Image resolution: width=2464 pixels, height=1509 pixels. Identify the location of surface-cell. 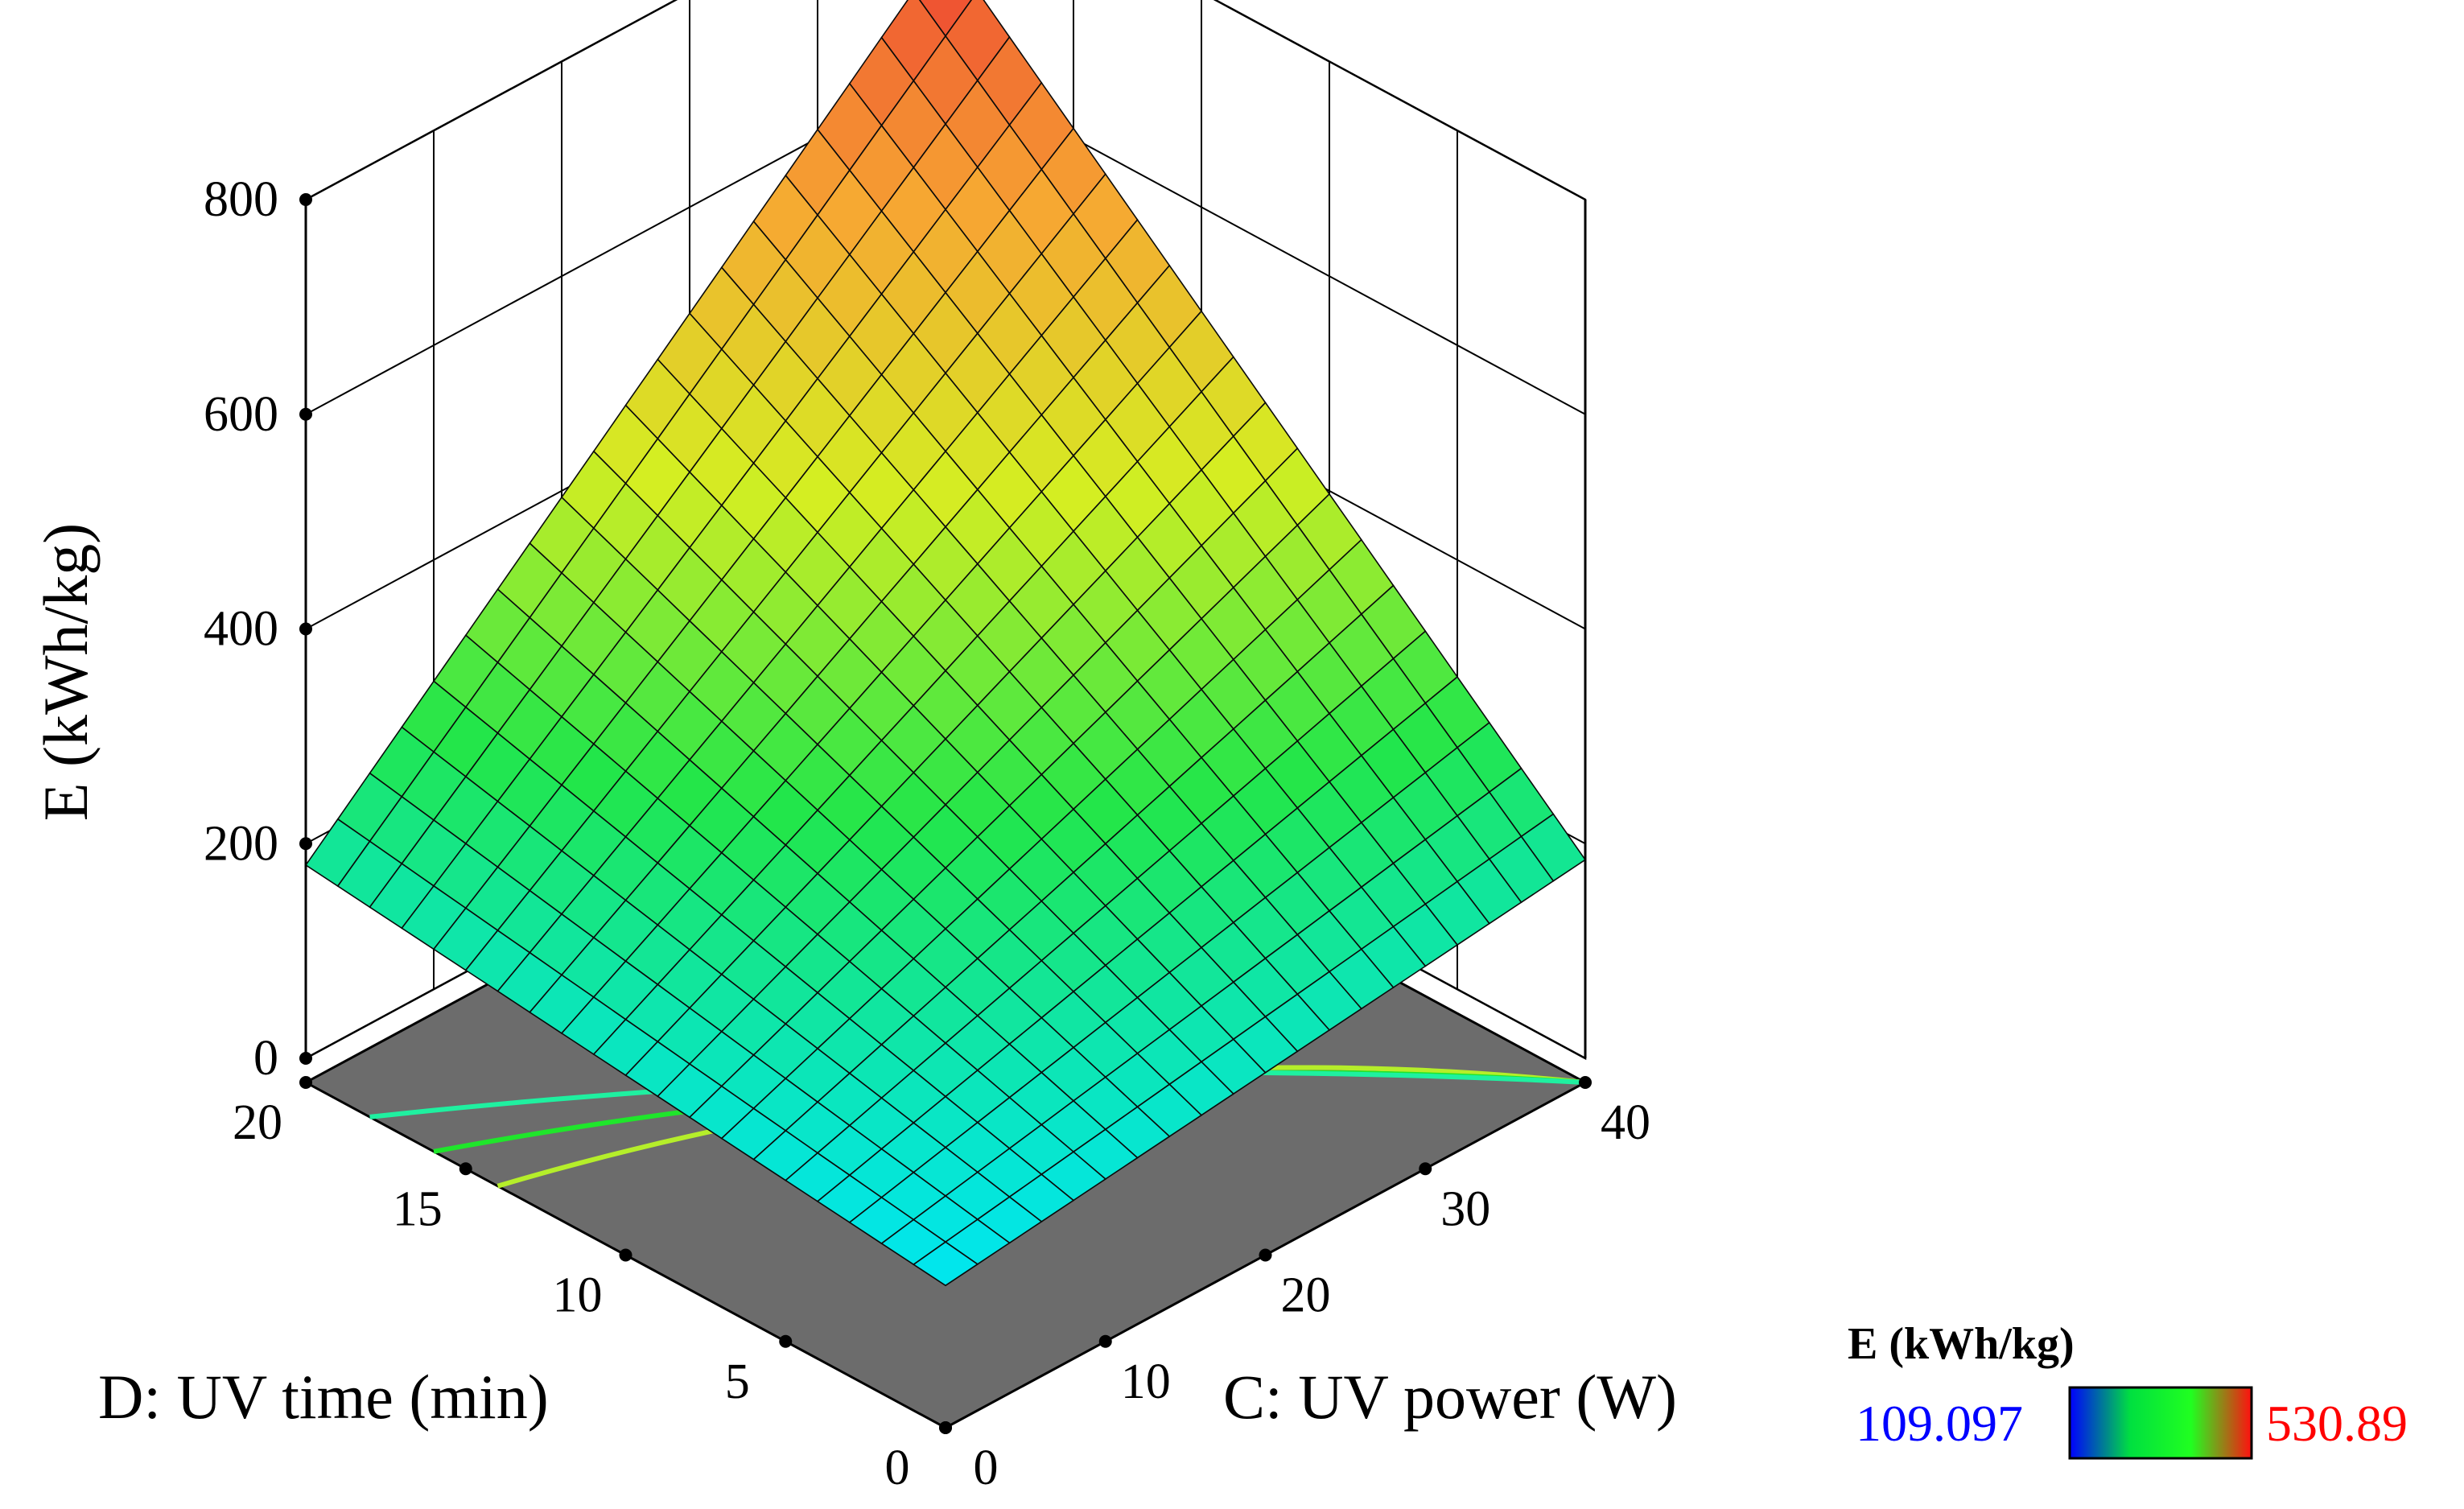
(945, 1264).